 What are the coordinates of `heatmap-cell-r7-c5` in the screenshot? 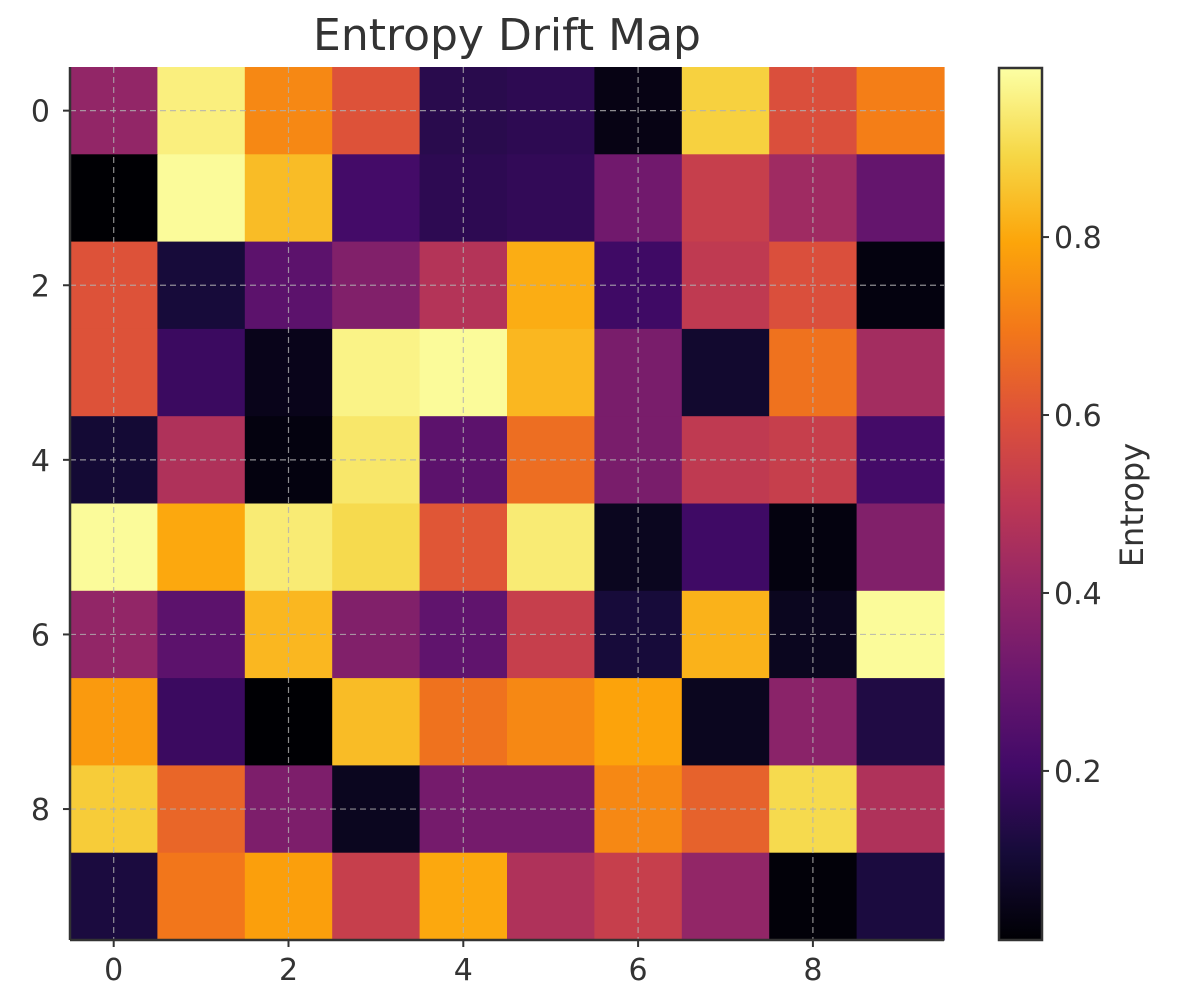 It's located at (551, 722).